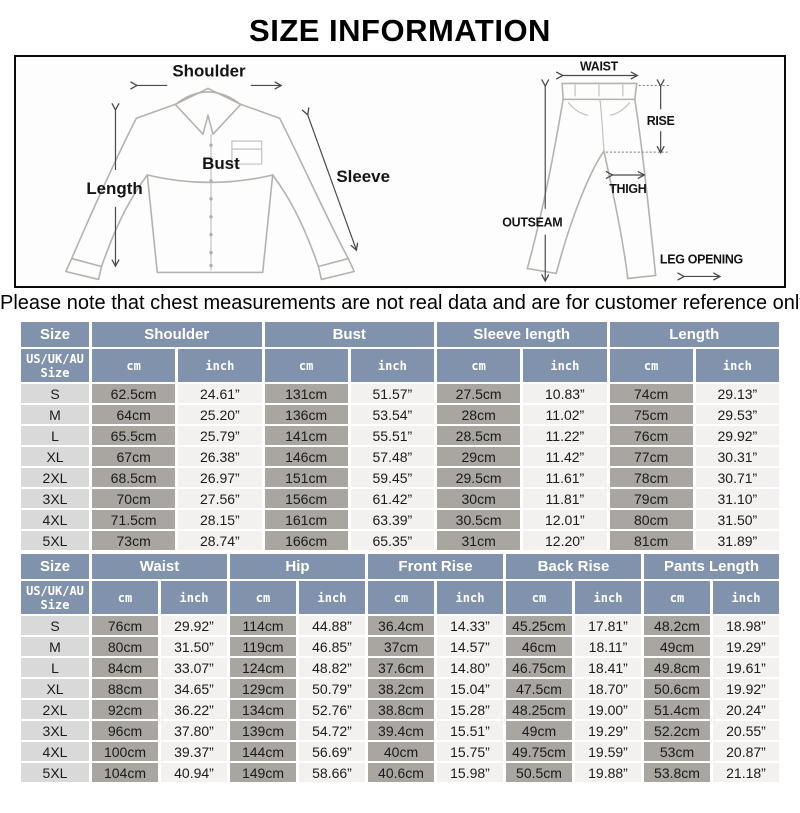 The height and width of the screenshot is (813, 800). Describe the element at coordinates (401, 709) in the screenshot. I see `cm-value-cell: 38.8cm` at that location.